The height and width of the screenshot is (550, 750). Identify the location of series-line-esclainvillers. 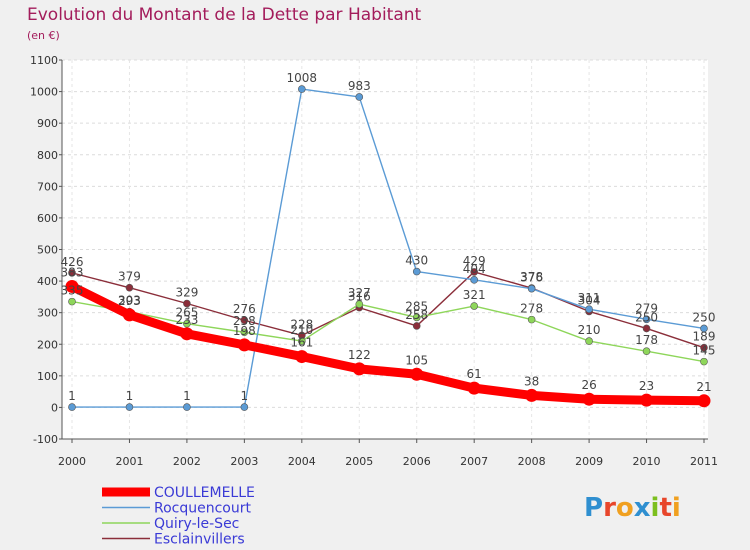
(388, 310).